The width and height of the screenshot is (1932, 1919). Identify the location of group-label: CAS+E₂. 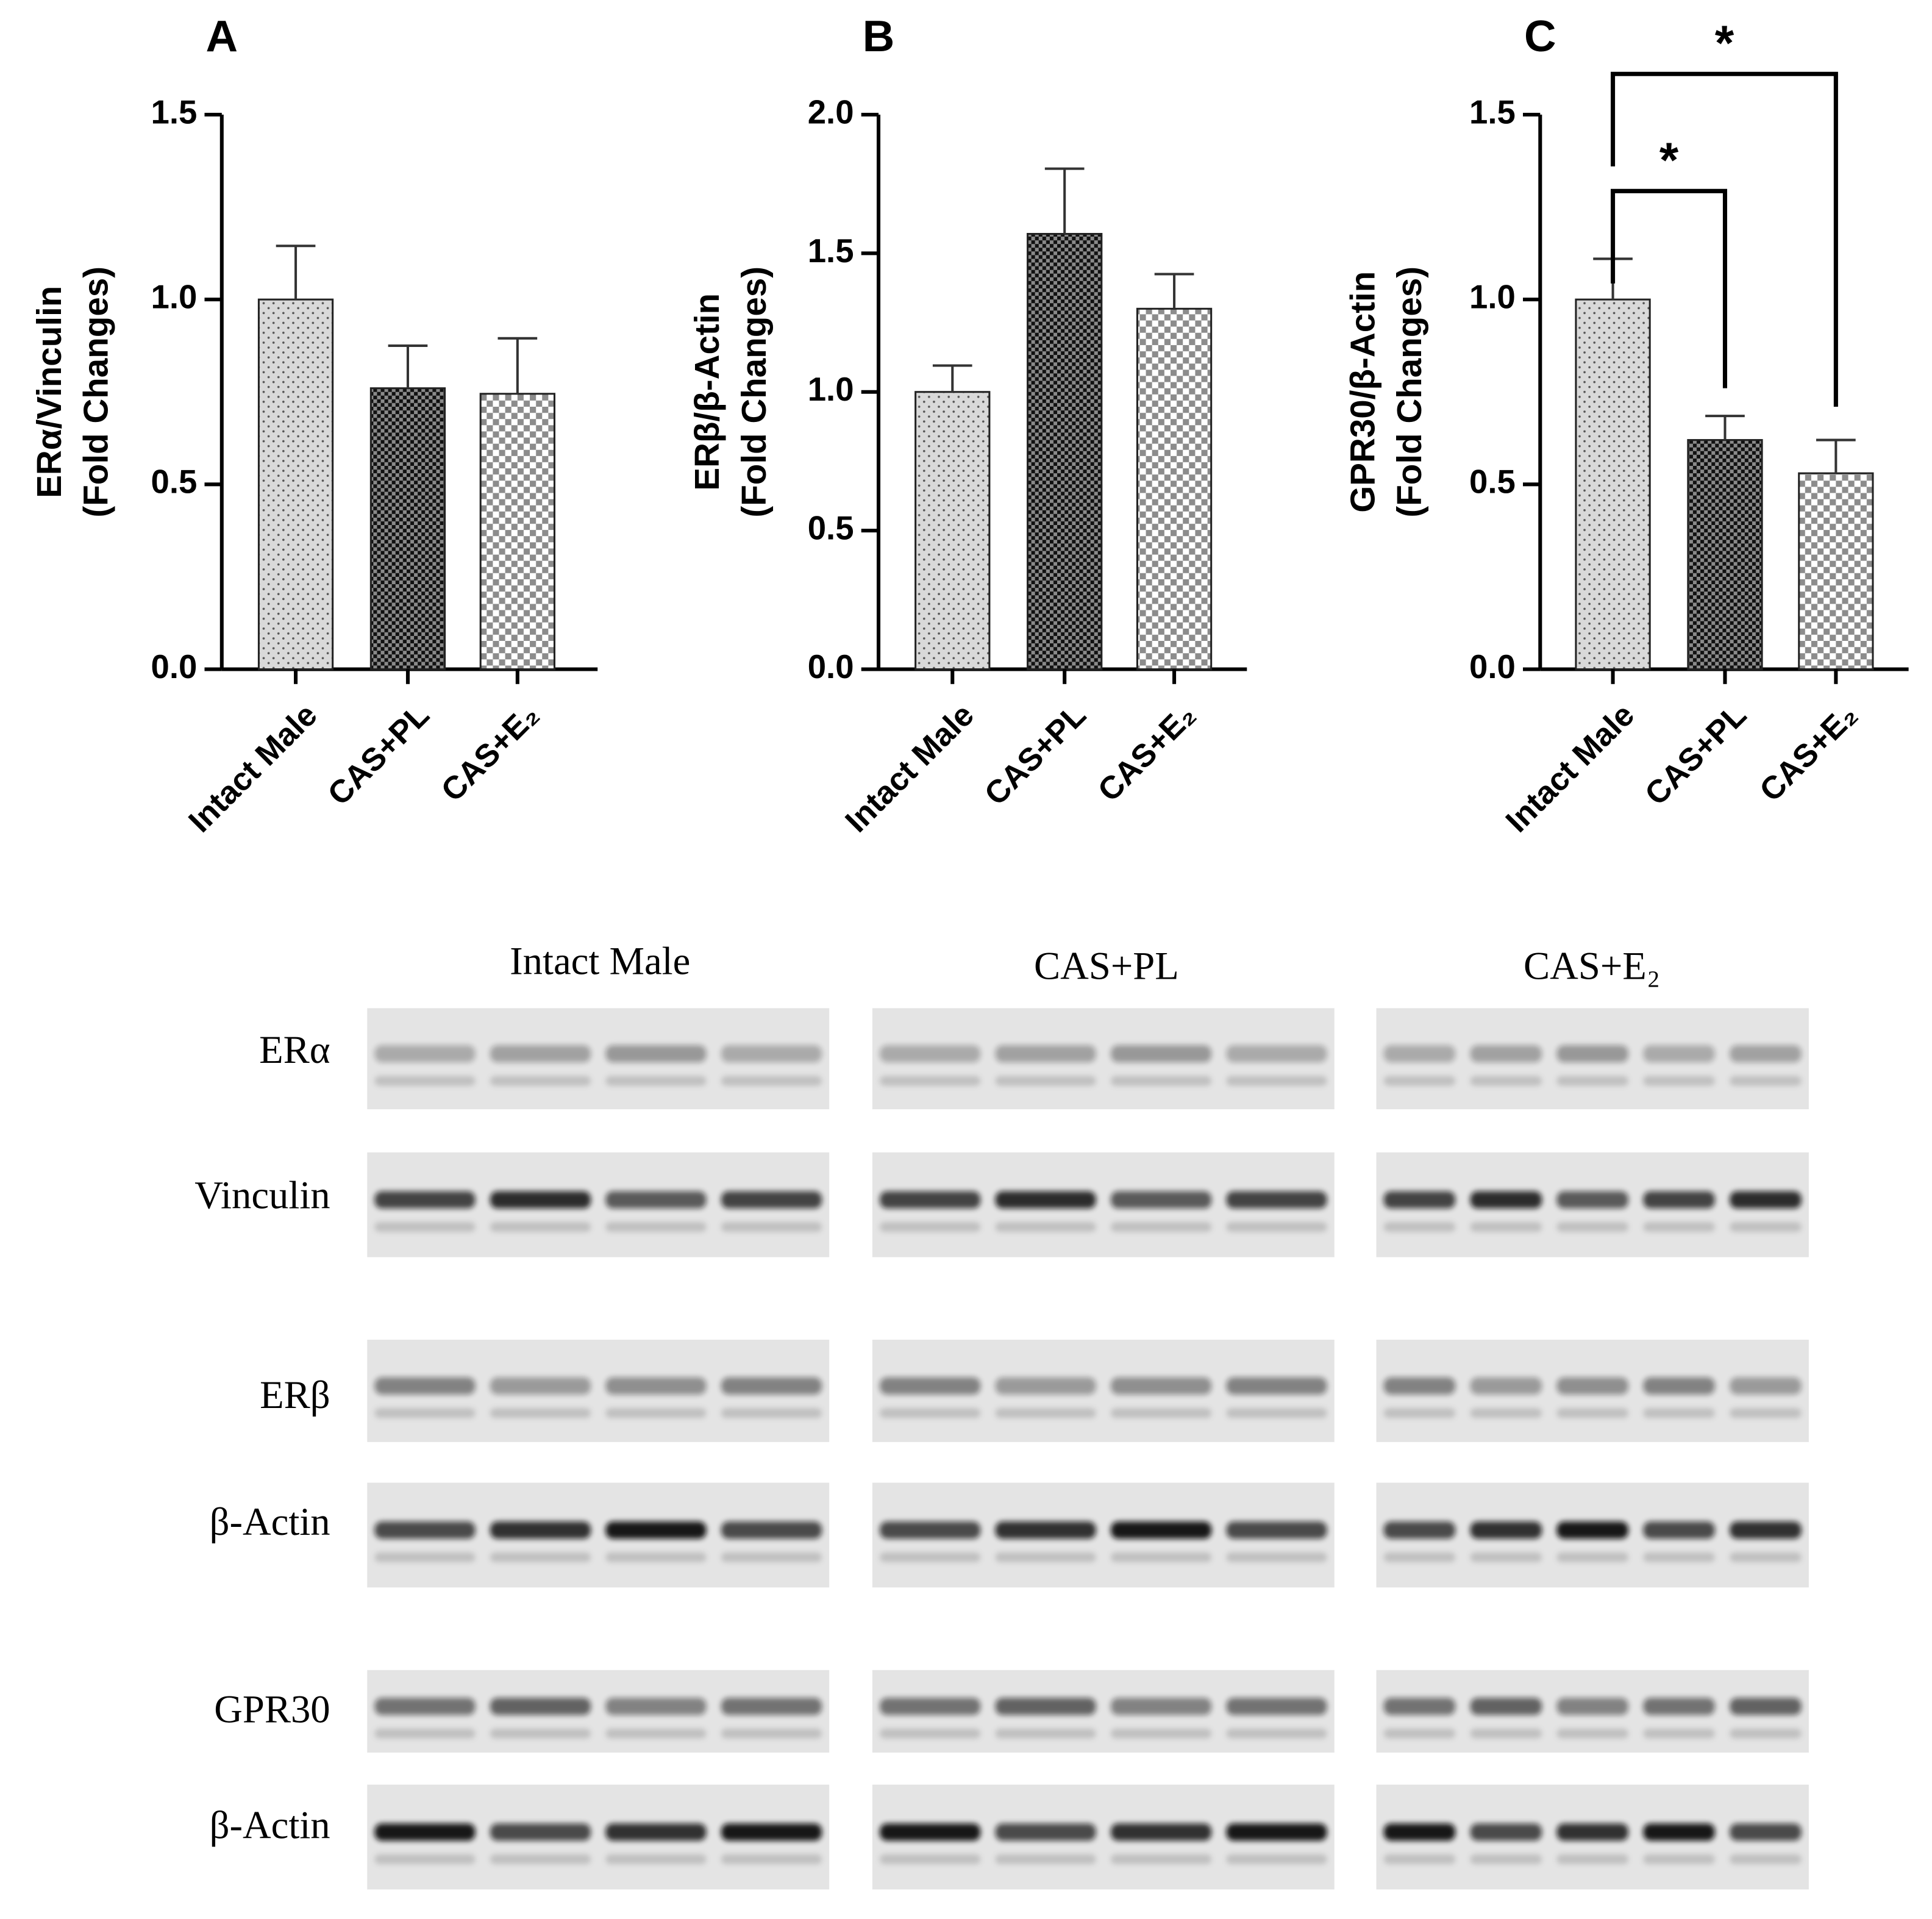
(1592, 966).